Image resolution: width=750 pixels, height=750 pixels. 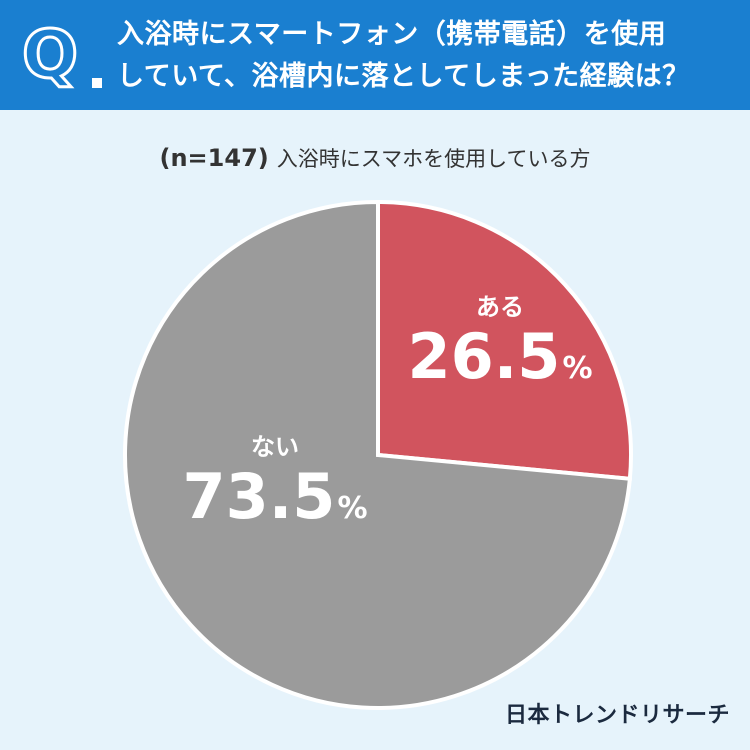 What do you see at coordinates (49, 54) in the screenshot?
I see `q-letter: Q` at bounding box center [49, 54].